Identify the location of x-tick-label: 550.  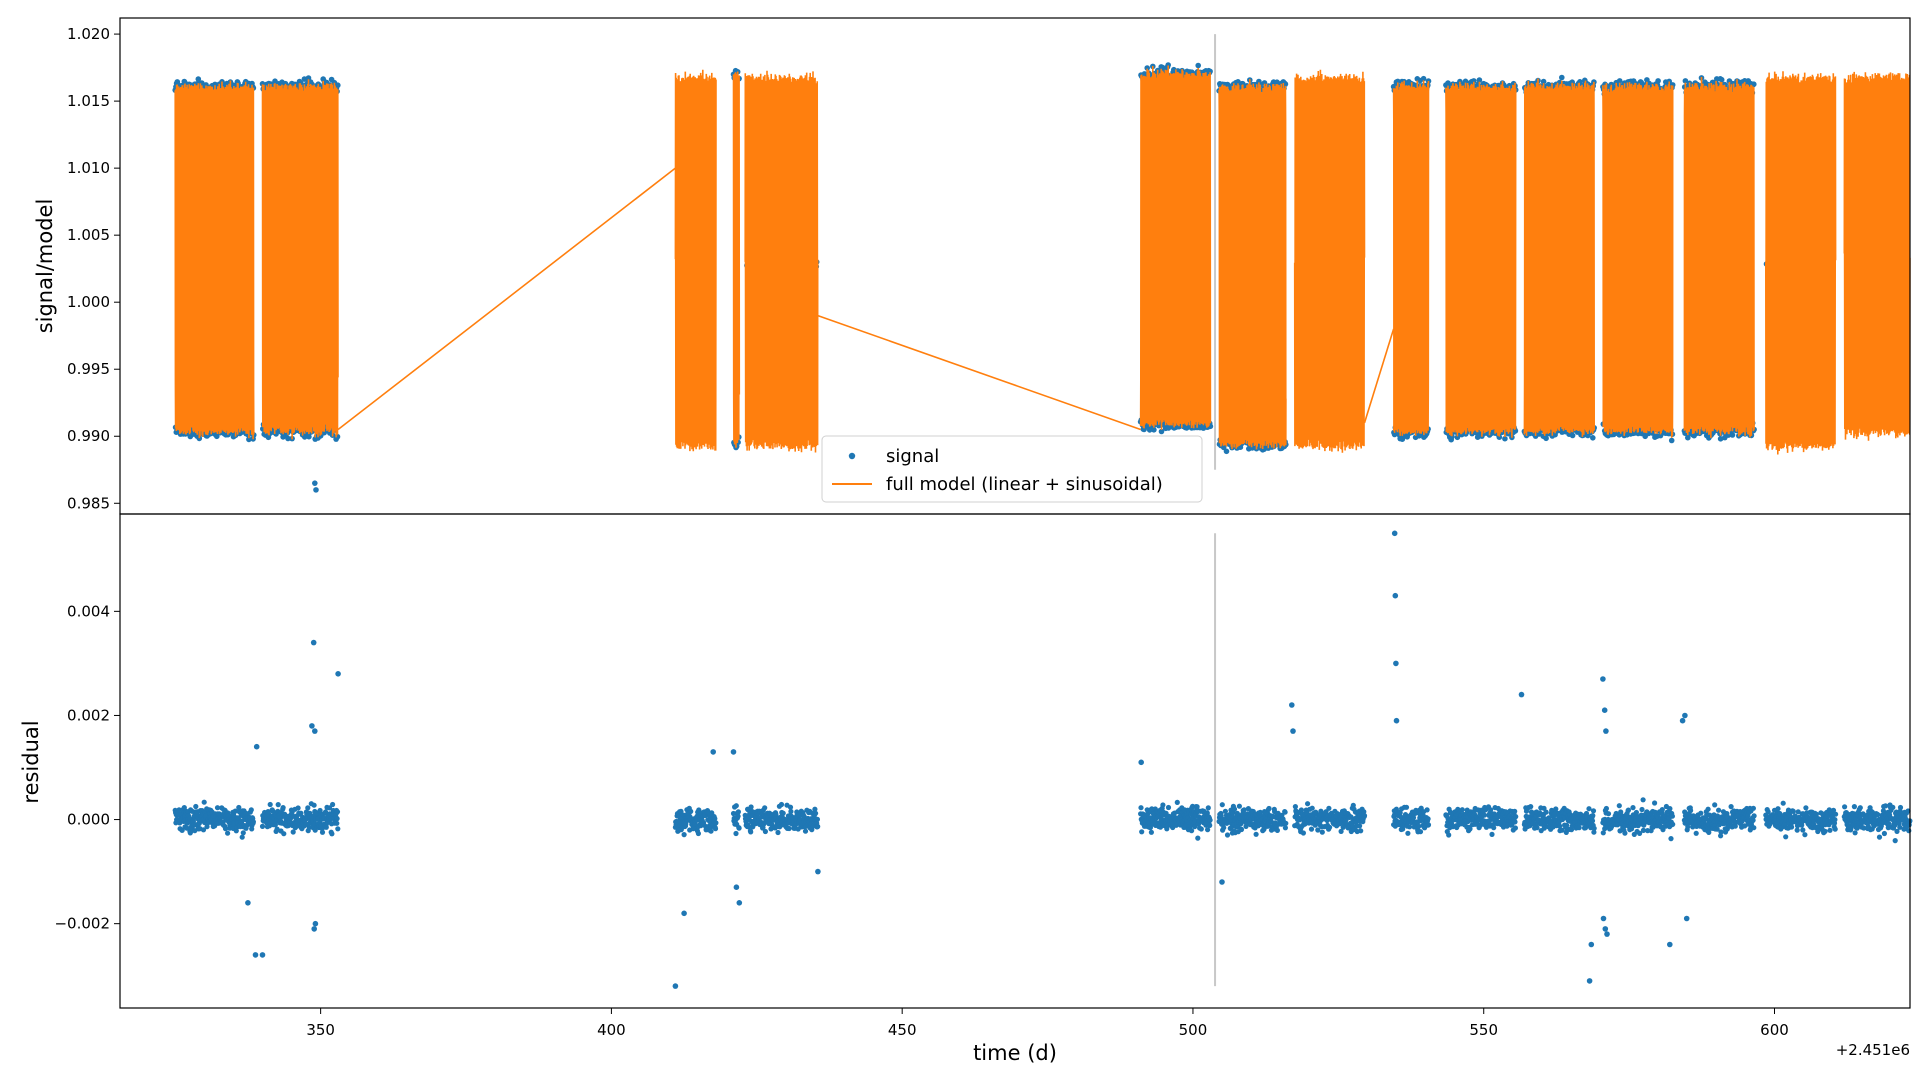
(1483, 1030).